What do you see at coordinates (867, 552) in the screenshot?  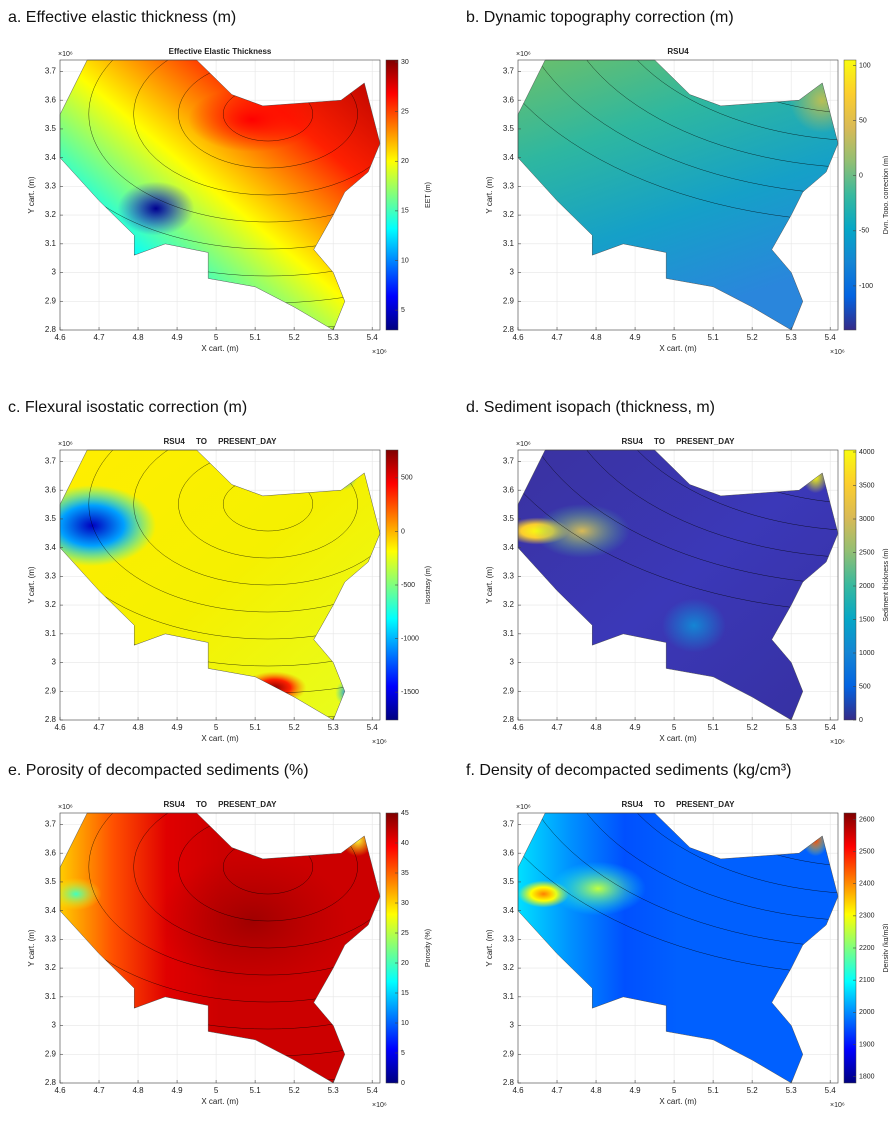 I see `colorbar-tick-label: 2500` at bounding box center [867, 552].